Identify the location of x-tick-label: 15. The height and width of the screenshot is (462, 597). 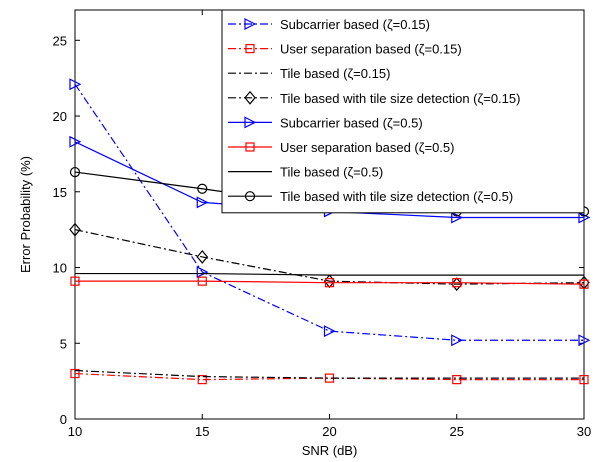
(202, 431).